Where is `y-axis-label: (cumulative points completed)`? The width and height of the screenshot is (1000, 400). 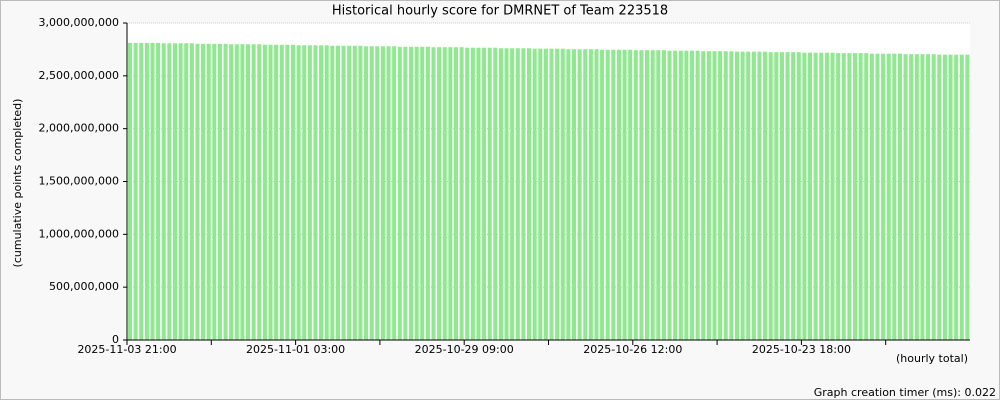 y-axis-label: (cumulative points completed) is located at coordinates (17, 183).